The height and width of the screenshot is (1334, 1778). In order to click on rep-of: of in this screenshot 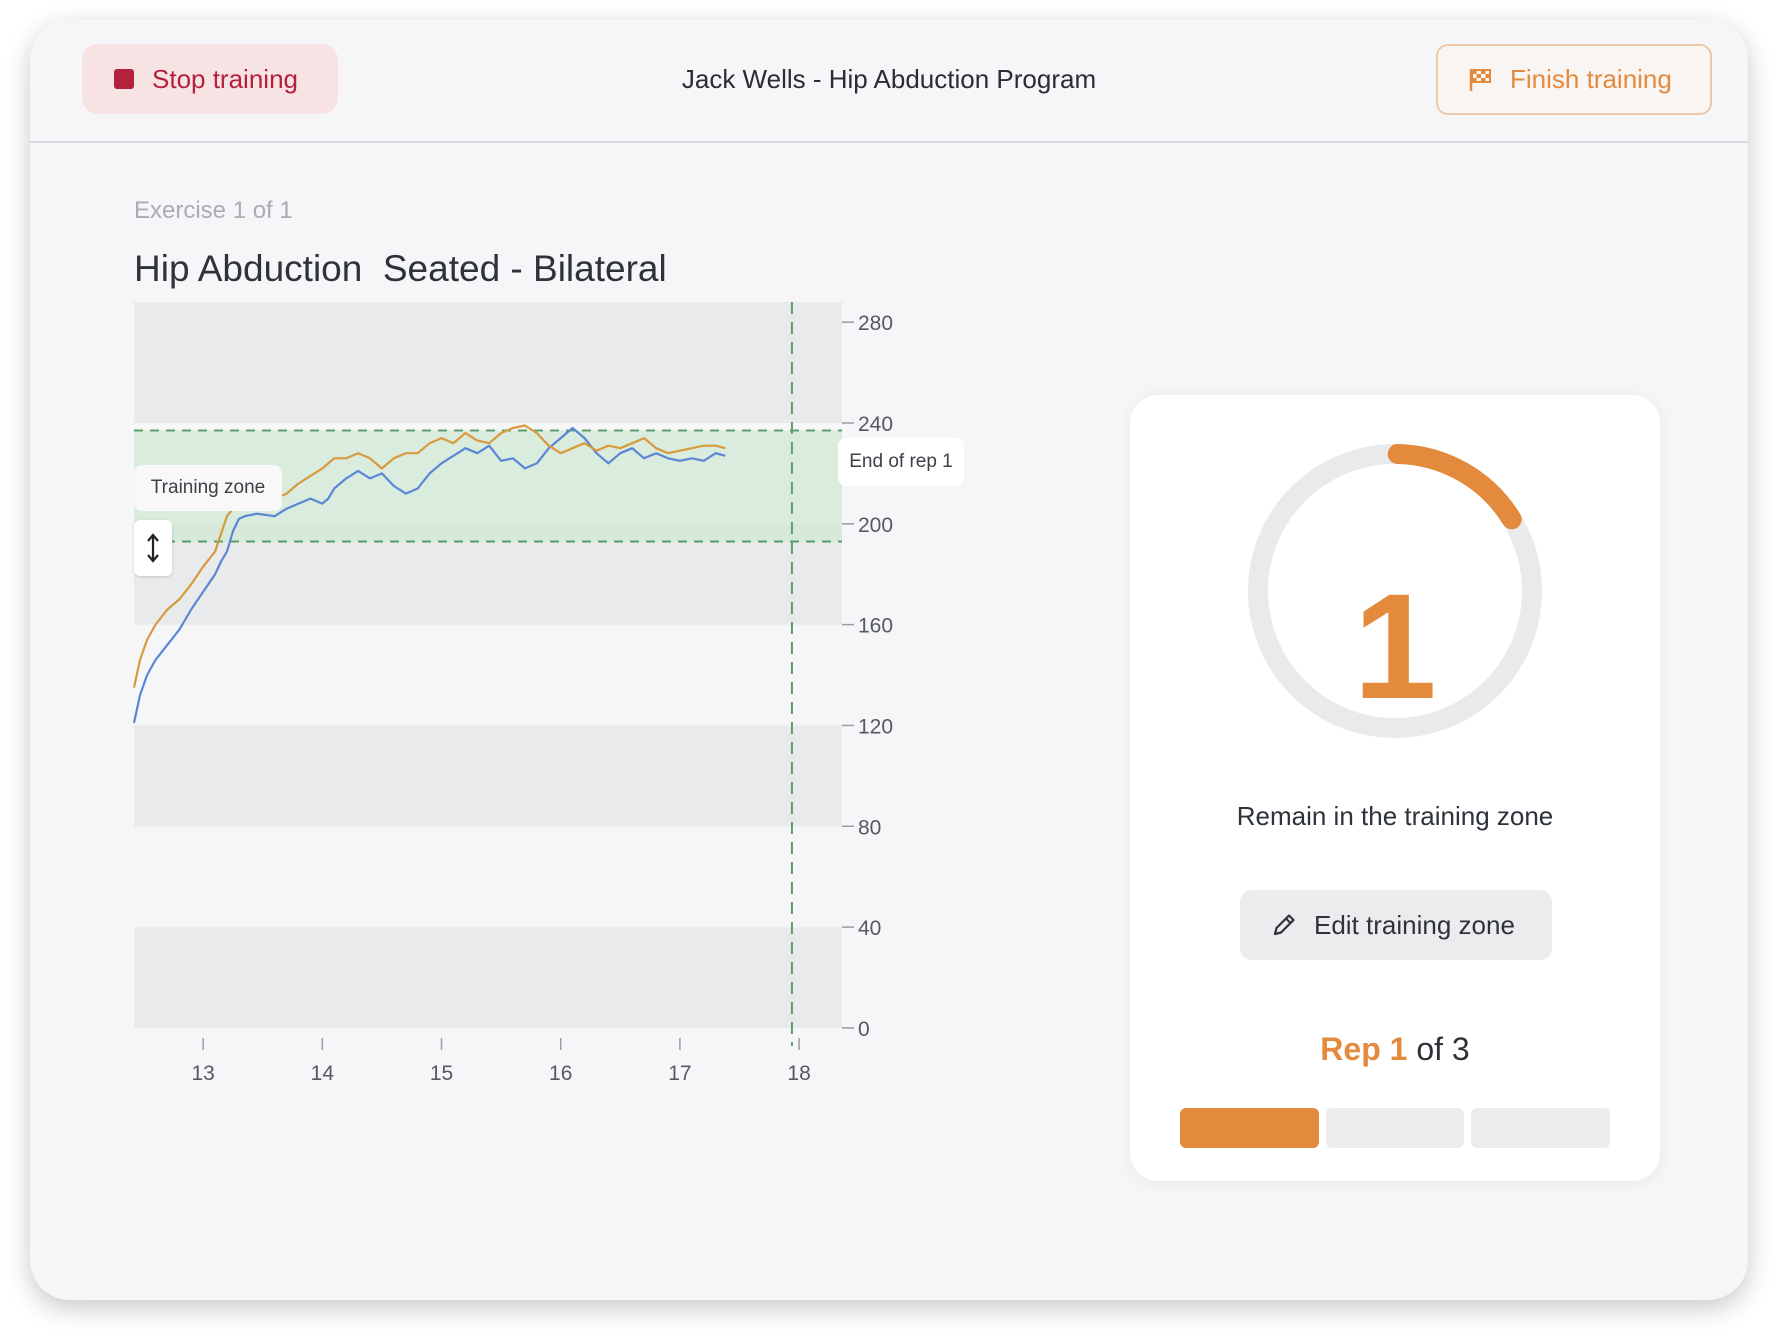, I will do `click(1430, 1049)`.